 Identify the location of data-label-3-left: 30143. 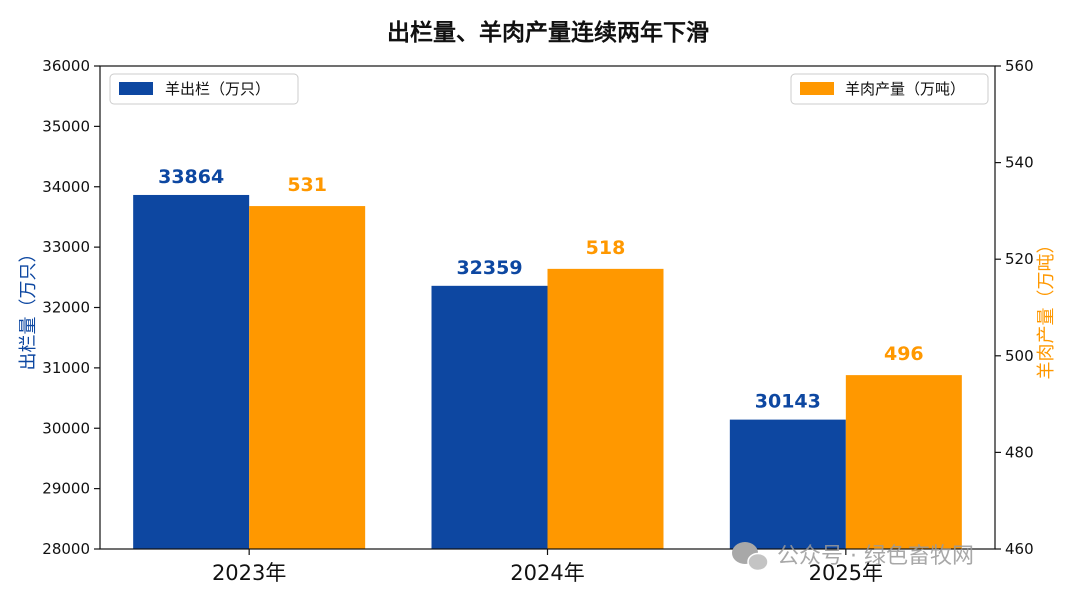
(788, 402).